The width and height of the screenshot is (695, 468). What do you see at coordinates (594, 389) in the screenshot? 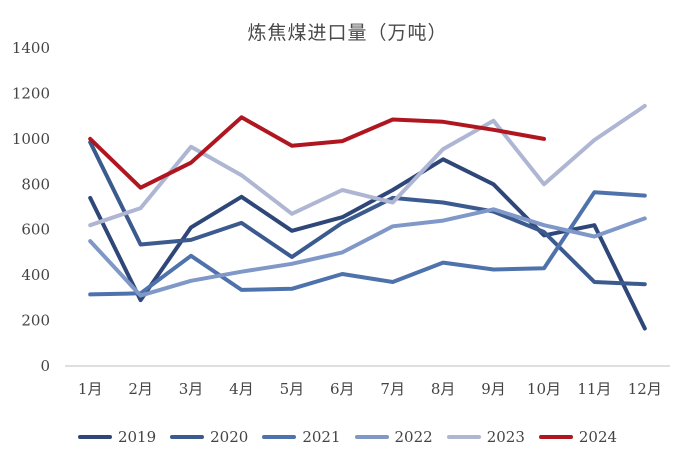
I see `x-tick-label: 11月` at bounding box center [594, 389].